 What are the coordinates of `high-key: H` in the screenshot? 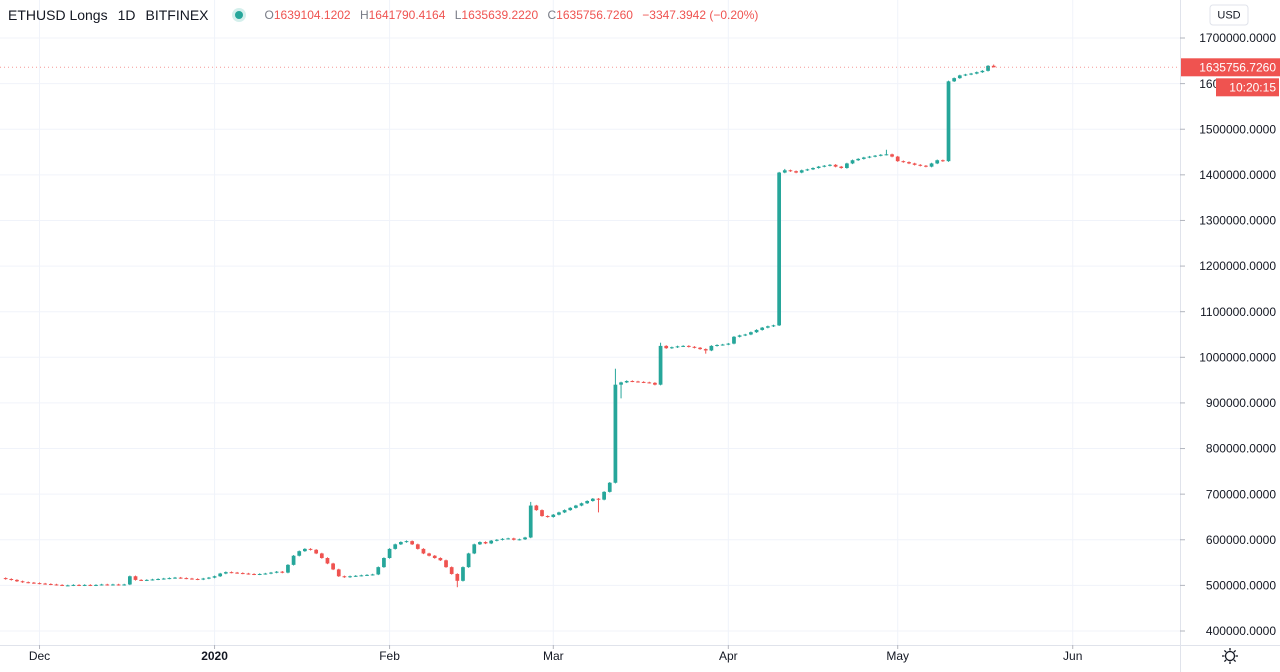 It's located at (364, 15).